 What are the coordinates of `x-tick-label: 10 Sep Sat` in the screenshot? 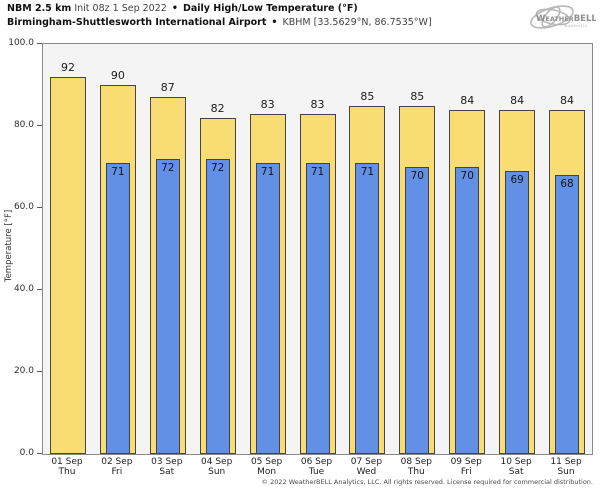 It's located at (516, 467).